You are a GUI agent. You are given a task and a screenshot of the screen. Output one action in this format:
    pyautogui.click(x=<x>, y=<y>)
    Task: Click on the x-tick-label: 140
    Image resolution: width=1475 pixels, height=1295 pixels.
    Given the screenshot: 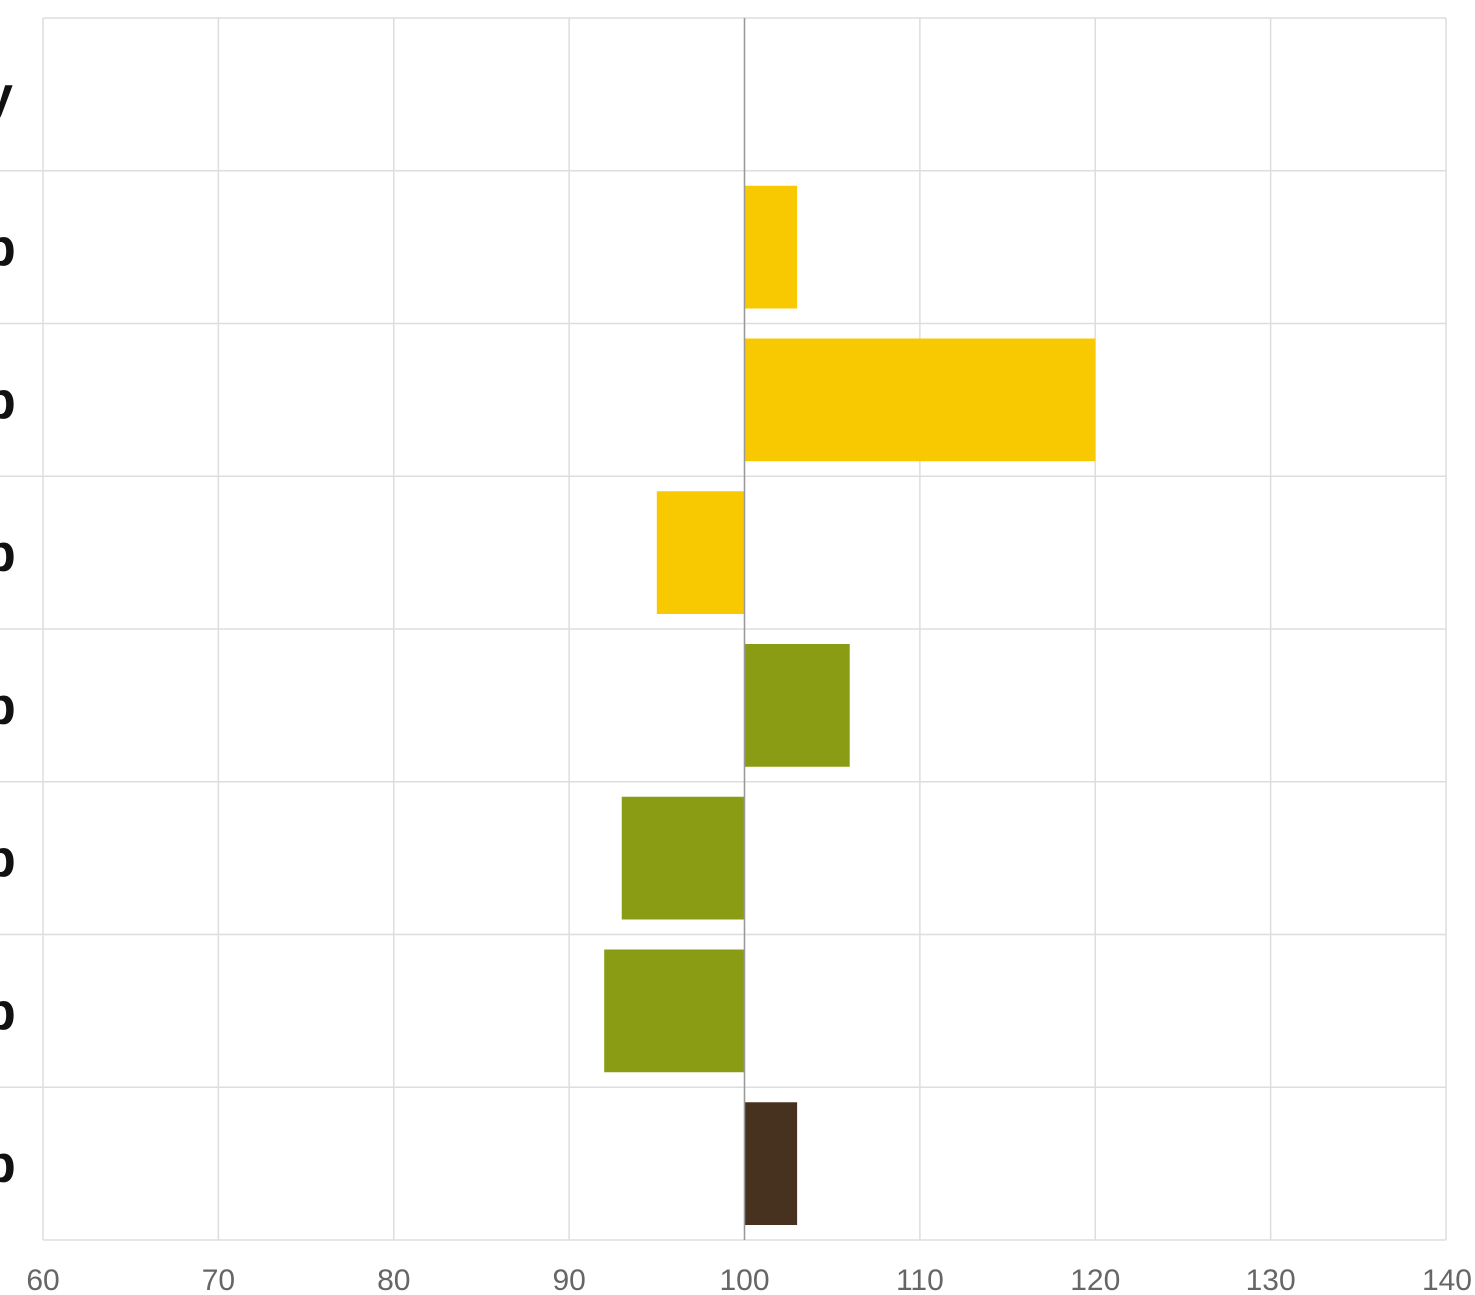 What is the action you would take?
    pyautogui.click(x=1447, y=1279)
    